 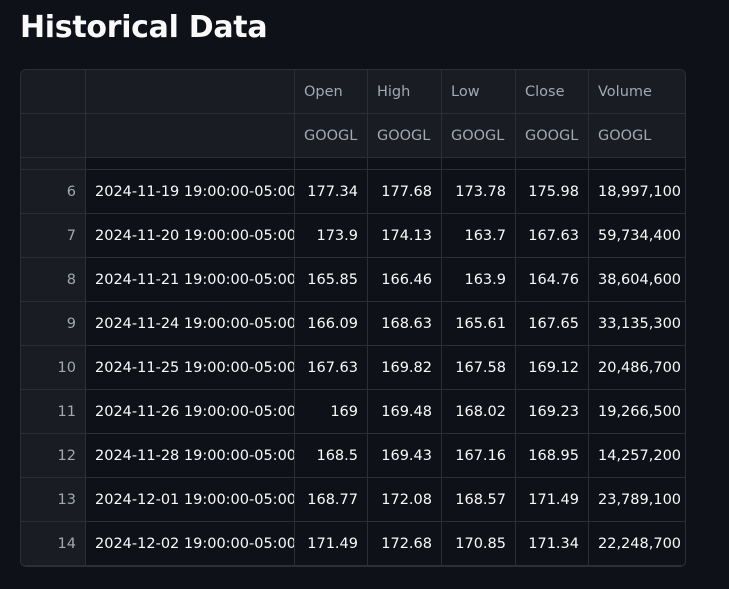 I want to click on date-cell: 2024-12-01 19:00:00-05:00, so click(x=190, y=499).